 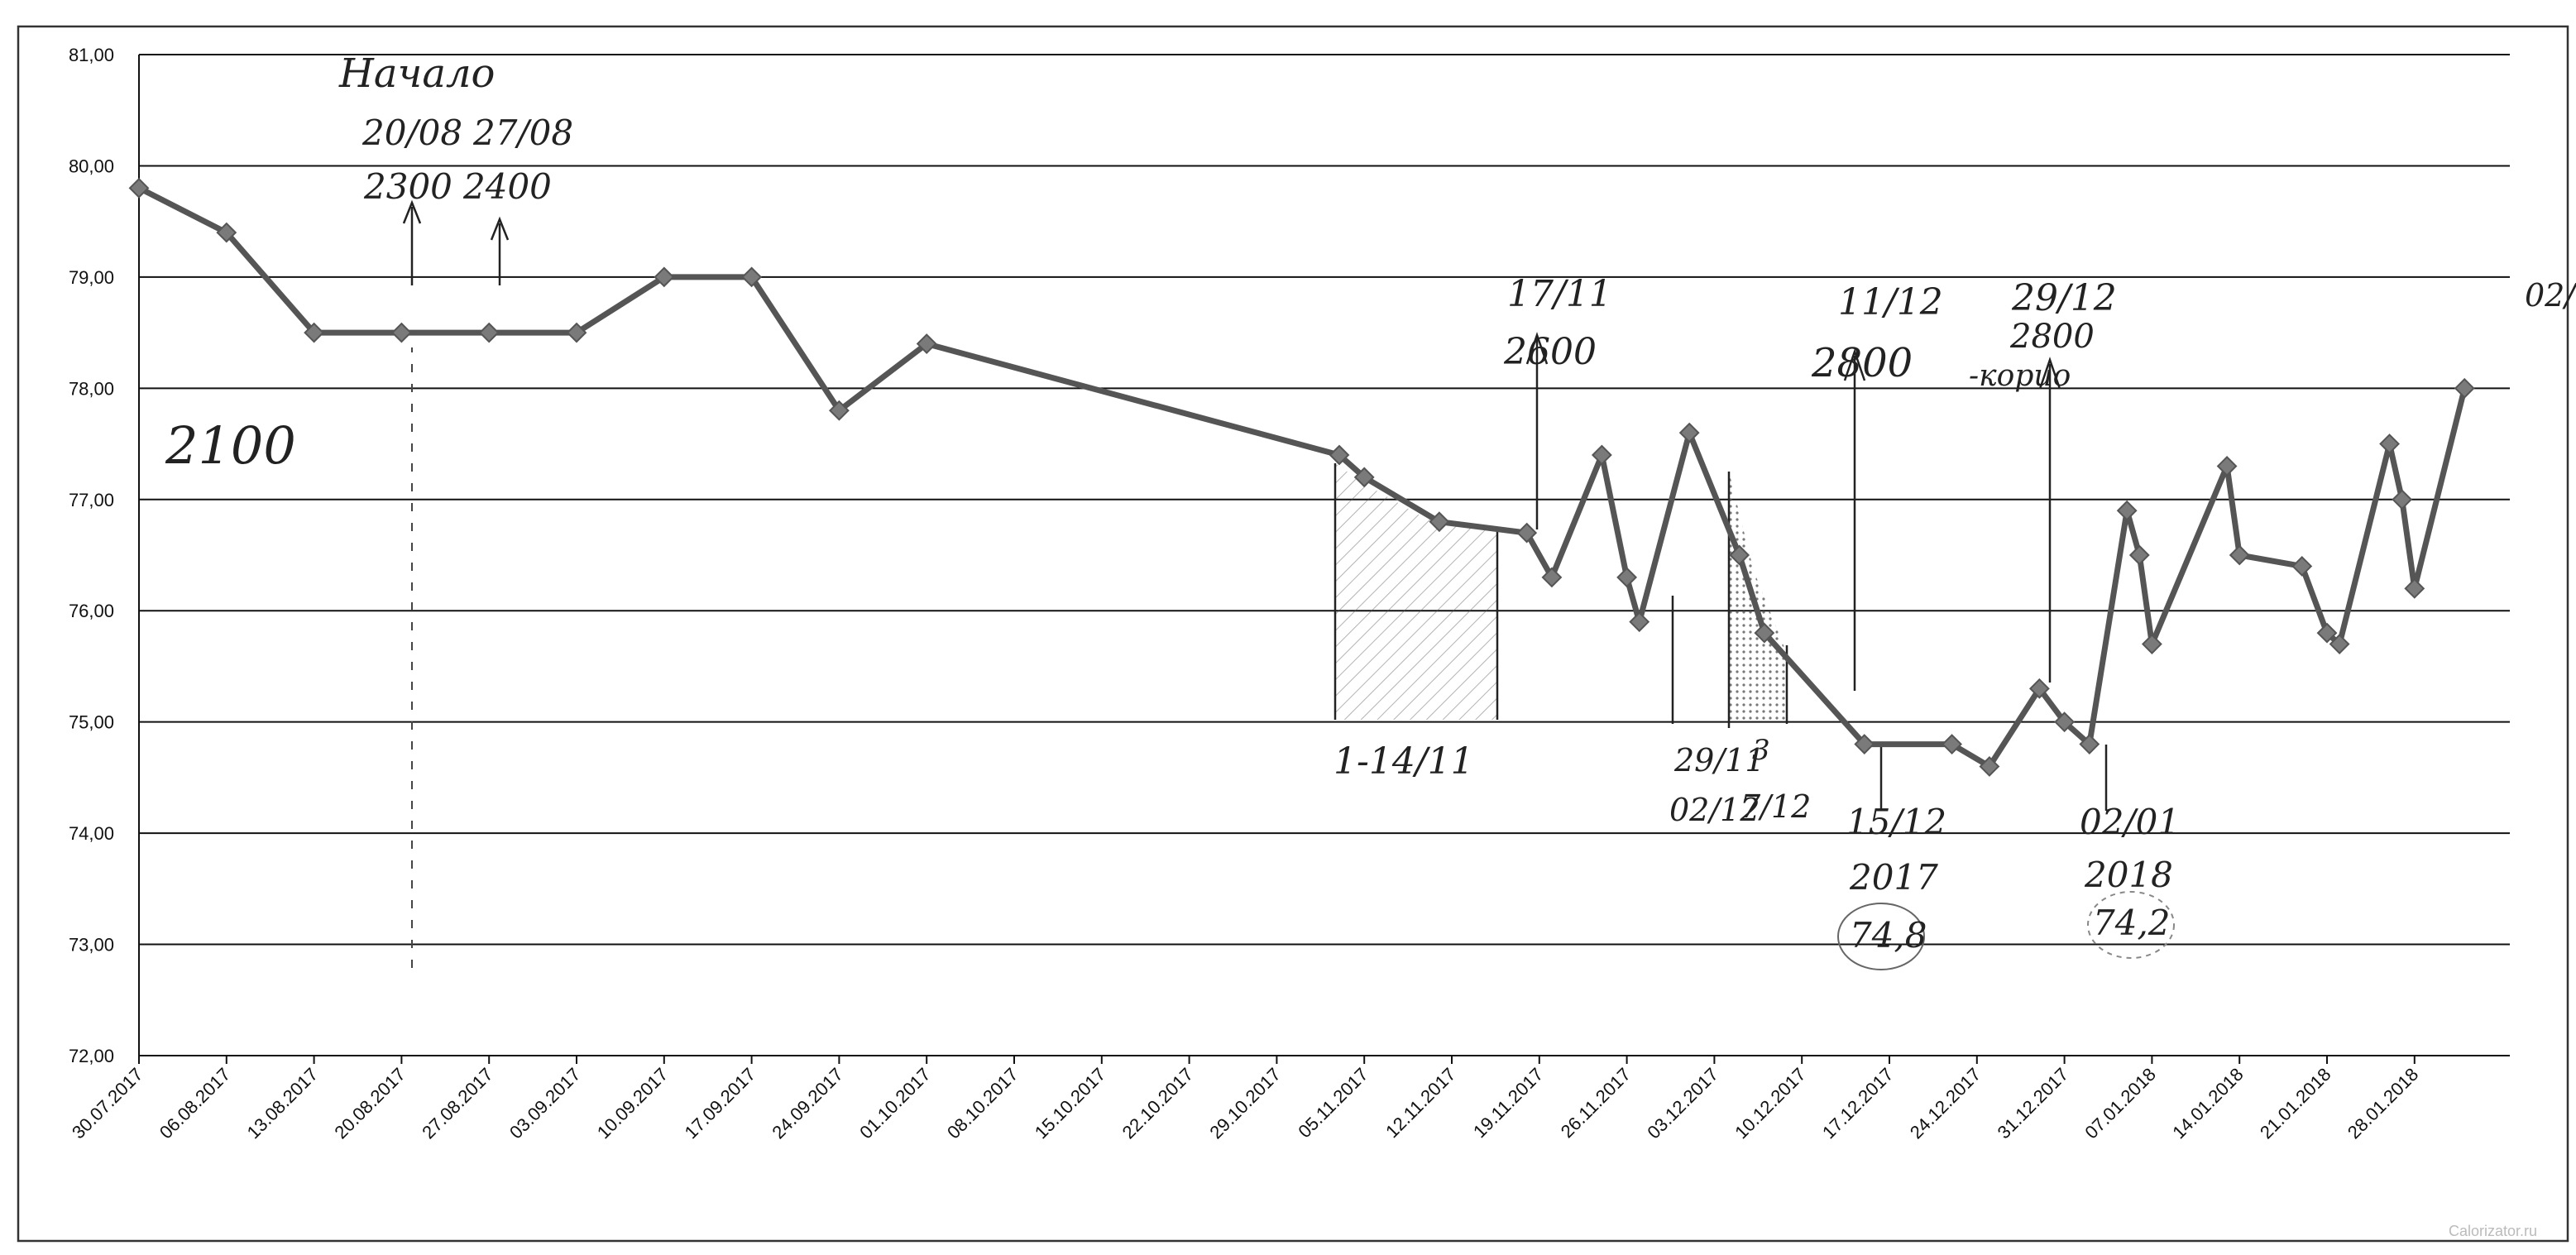 I want to click on y-tick-label: 73,00, so click(x=91, y=946).